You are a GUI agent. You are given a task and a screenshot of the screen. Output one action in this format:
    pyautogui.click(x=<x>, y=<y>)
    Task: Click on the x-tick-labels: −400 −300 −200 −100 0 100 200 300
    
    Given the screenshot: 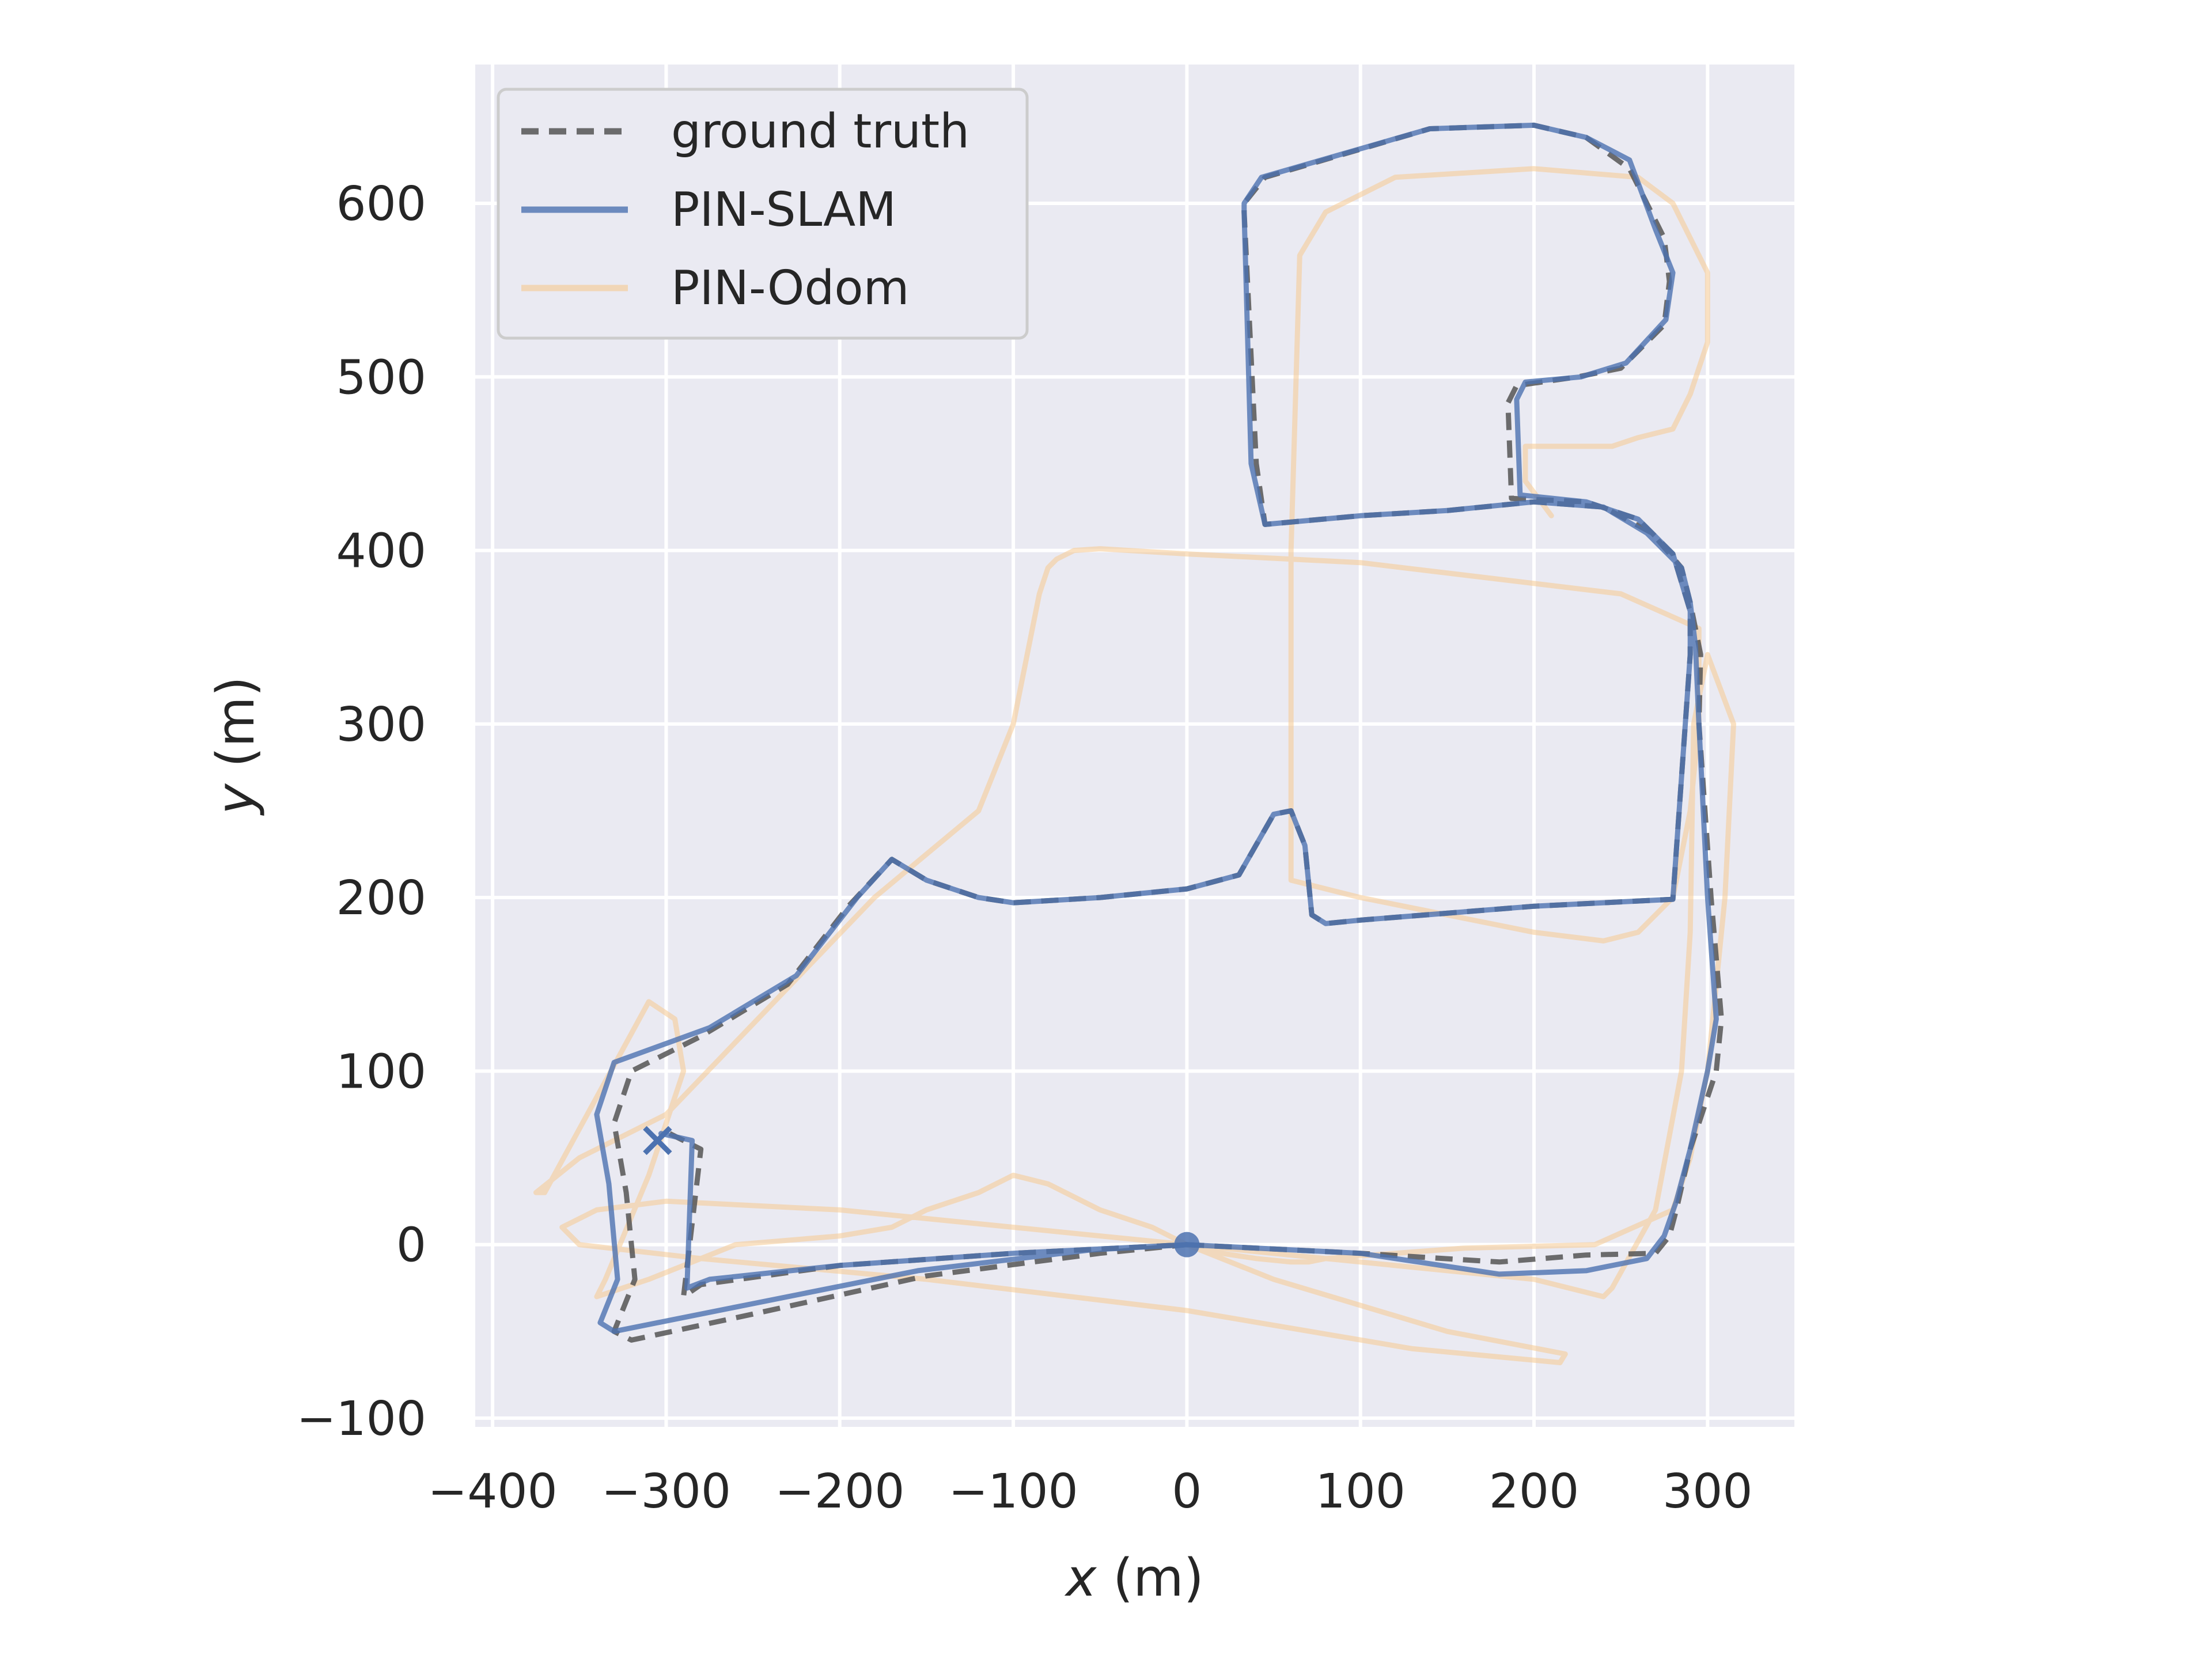 What is the action you would take?
    pyautogui.click(x=1090, y=1491)
    